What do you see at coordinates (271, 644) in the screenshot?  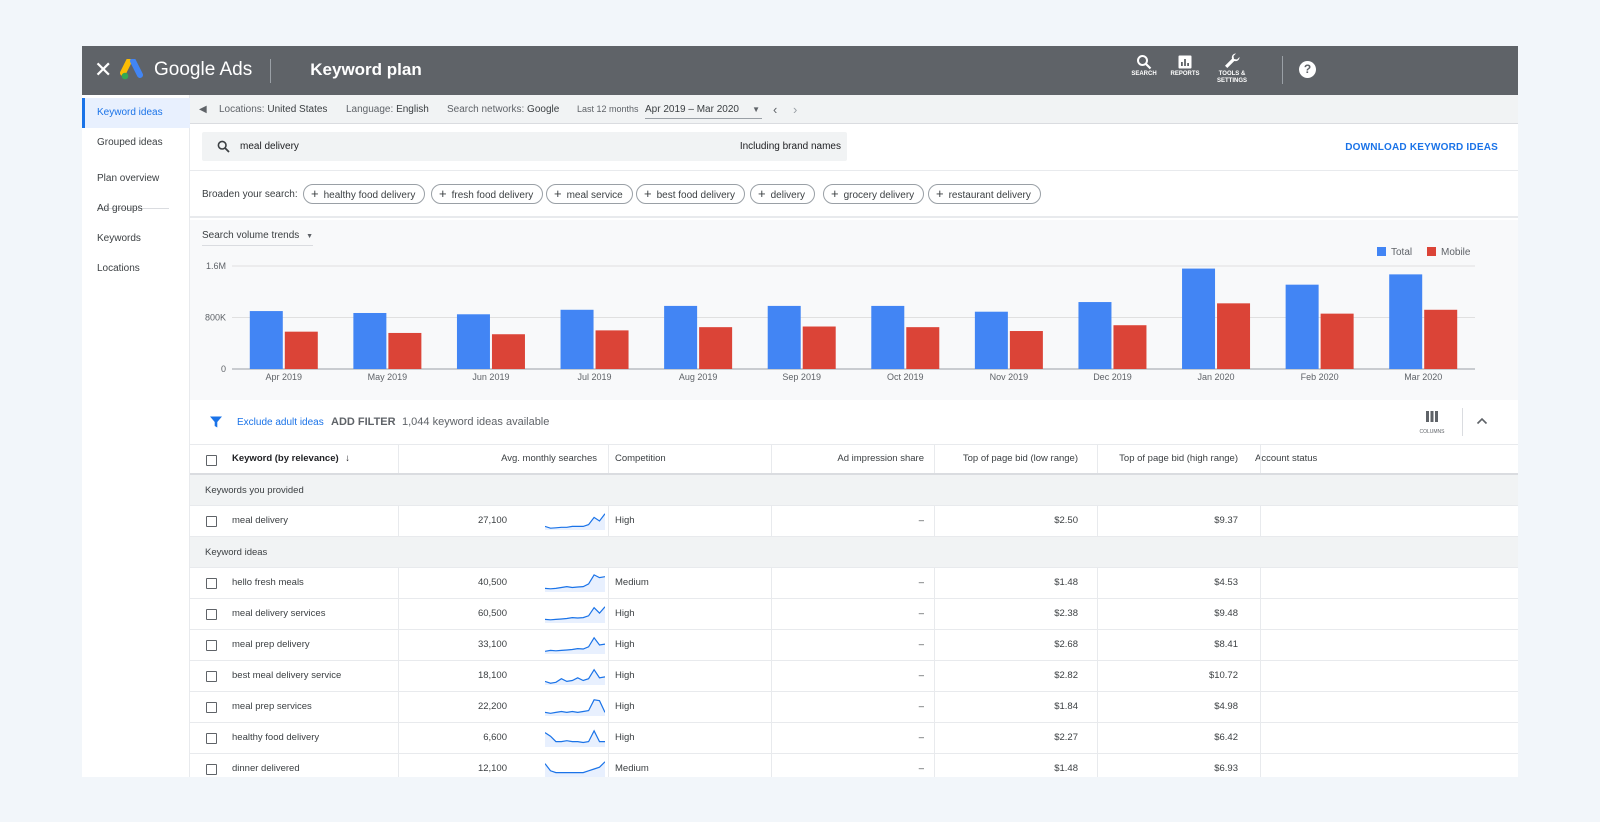 I see `keyword-cell: meal prep delivery` at bounding box center [271, 644].